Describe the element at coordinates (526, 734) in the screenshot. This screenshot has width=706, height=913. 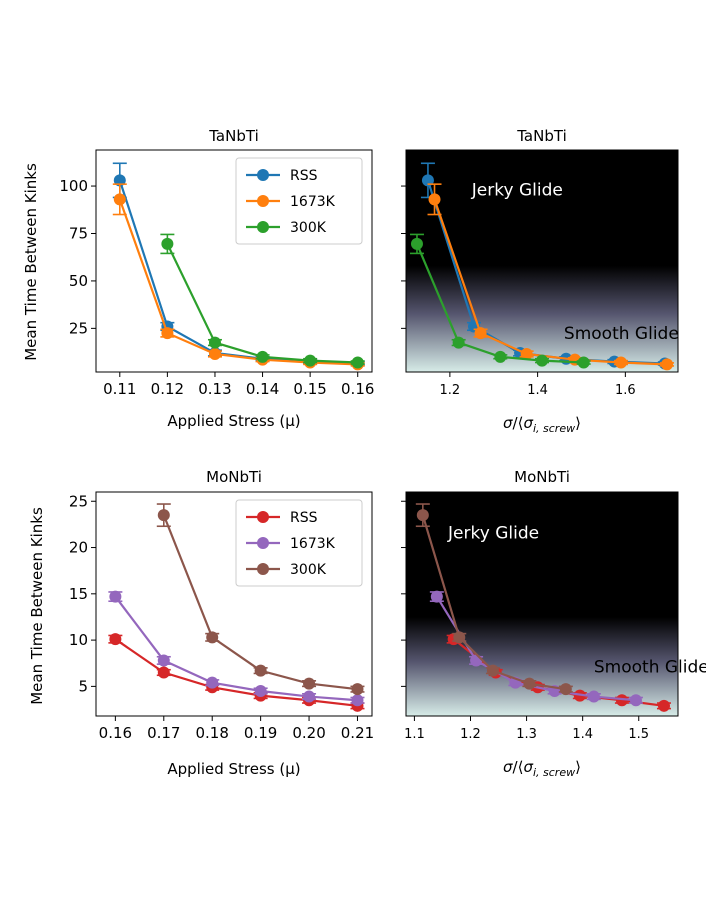
I see `x-tick-label: 1.3` at that location.